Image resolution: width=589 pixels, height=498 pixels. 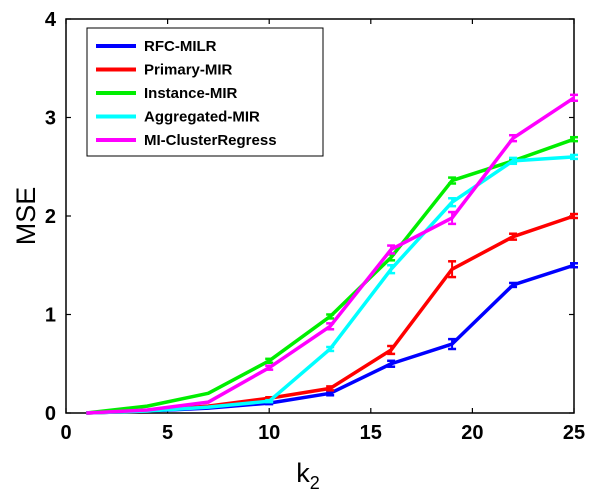 I want to click on legend-label: Aggregated-MIR, so click(x=202, y=117).